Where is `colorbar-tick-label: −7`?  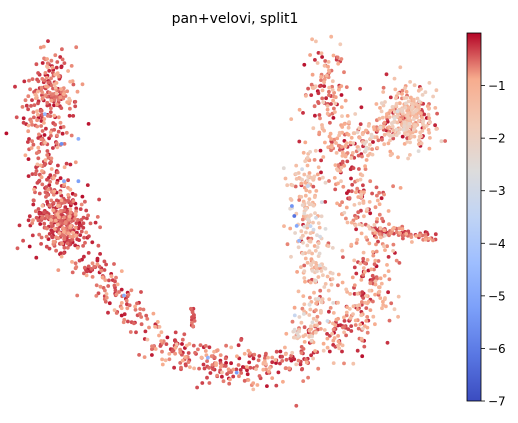 colorbar-tick-label: −7 is located at coordinates (497, 402).